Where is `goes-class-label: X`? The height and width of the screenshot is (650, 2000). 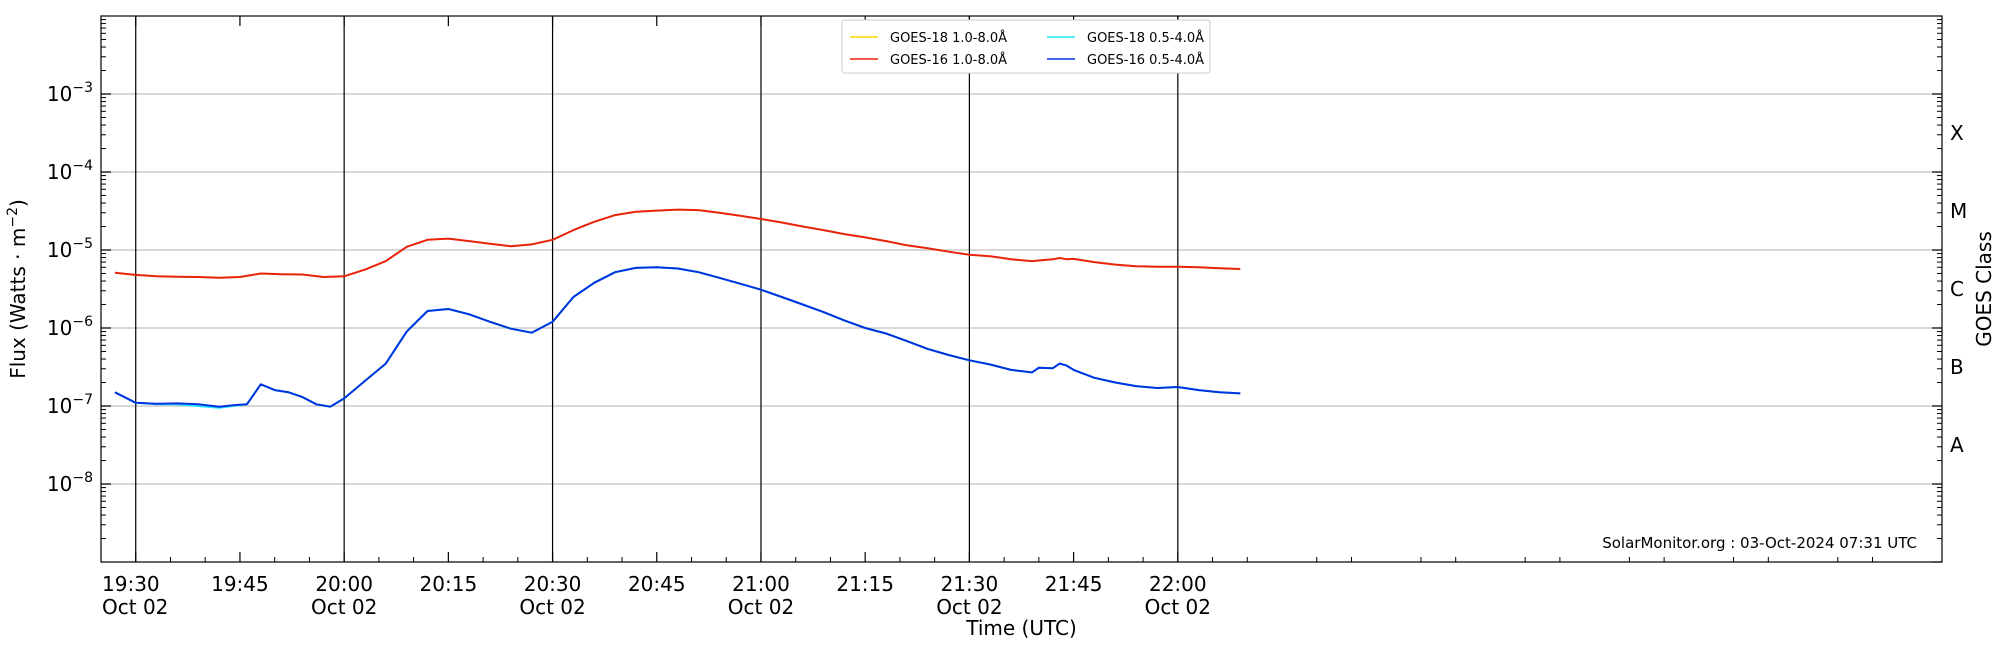 goes-class-label: X is located at coordinates (1957, 133).